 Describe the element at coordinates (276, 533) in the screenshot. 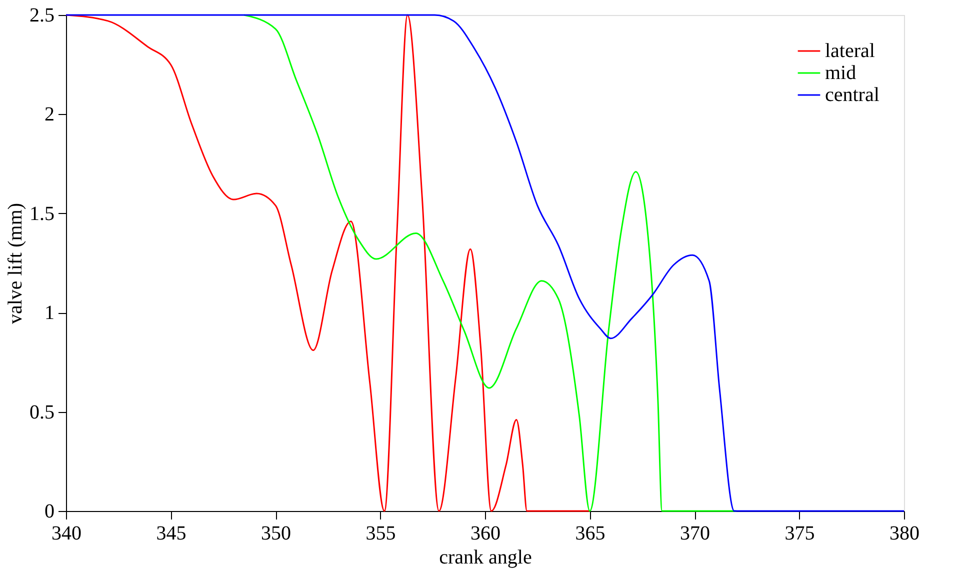

I see `x-tick-label: 350` at that location.